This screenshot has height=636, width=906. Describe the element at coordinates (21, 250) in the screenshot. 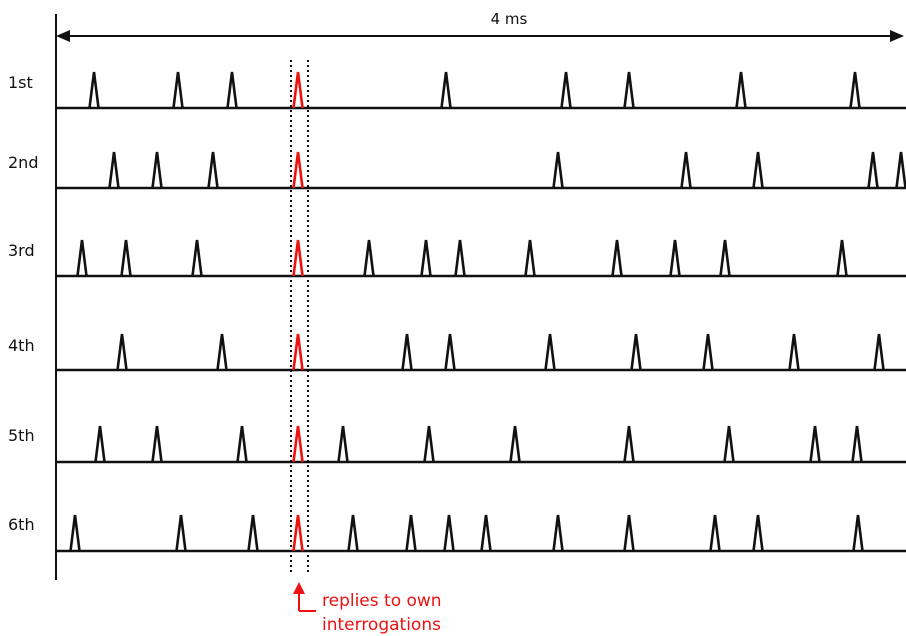

I see `row-label: 3rd` at that location.